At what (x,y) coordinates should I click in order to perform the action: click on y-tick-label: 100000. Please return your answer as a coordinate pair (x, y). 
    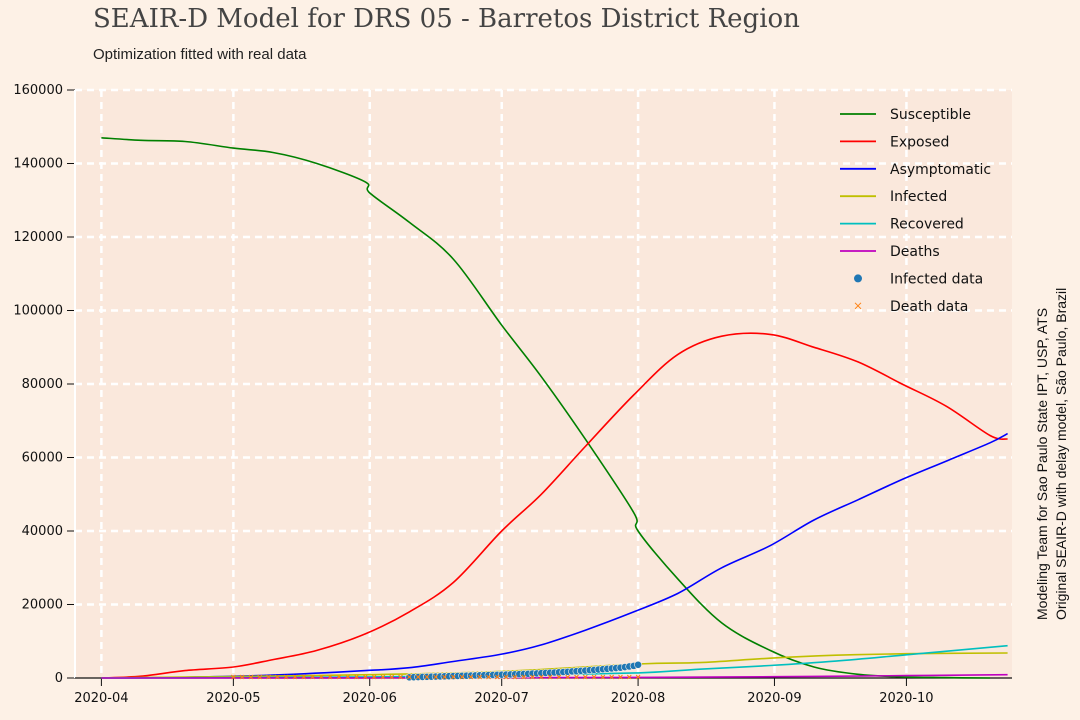
    Looking at the image, I should click on (38, 311).